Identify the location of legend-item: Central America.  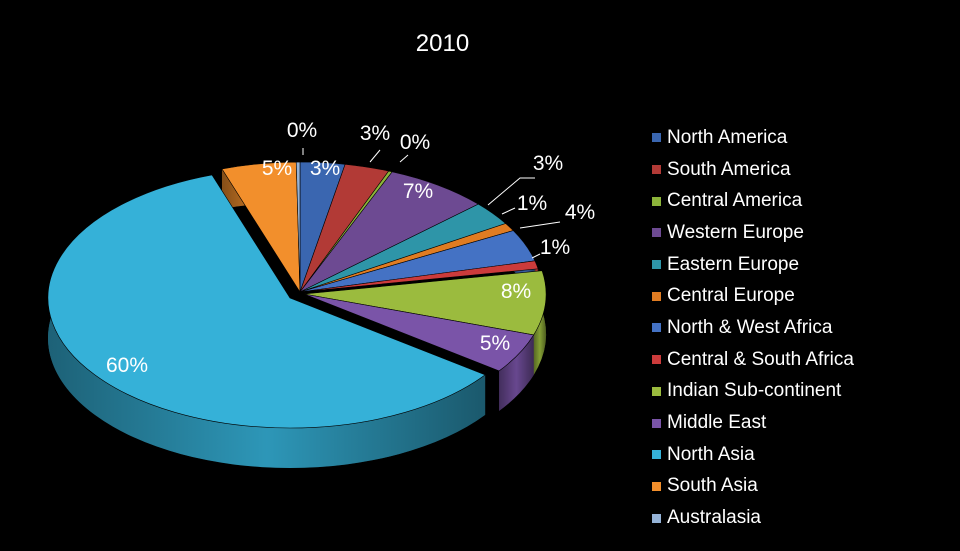
(753, 201).